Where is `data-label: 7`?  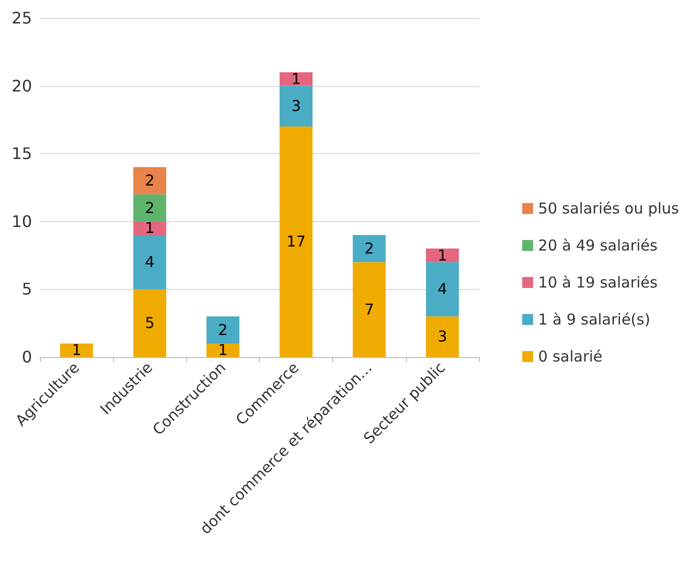 data-label: 7 is located at coordinates (369, 309).